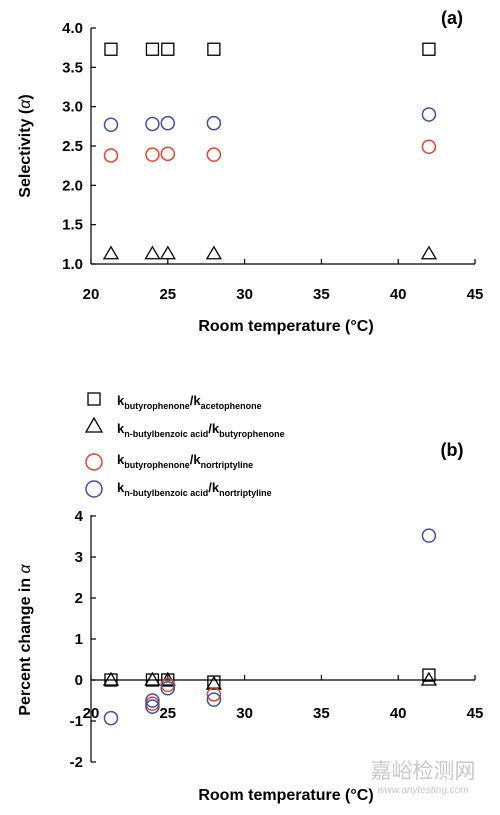  I want to click on panel-a-label: (a), so click(452, 18).